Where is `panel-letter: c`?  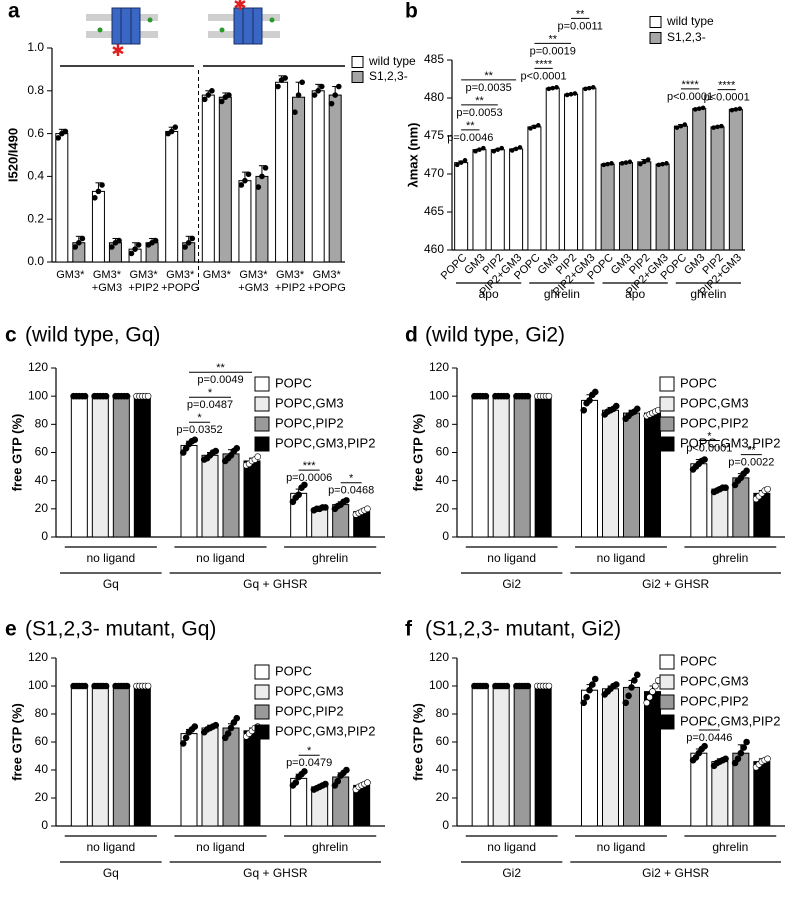 panel-letter: c is located at coordinates (11, 335).